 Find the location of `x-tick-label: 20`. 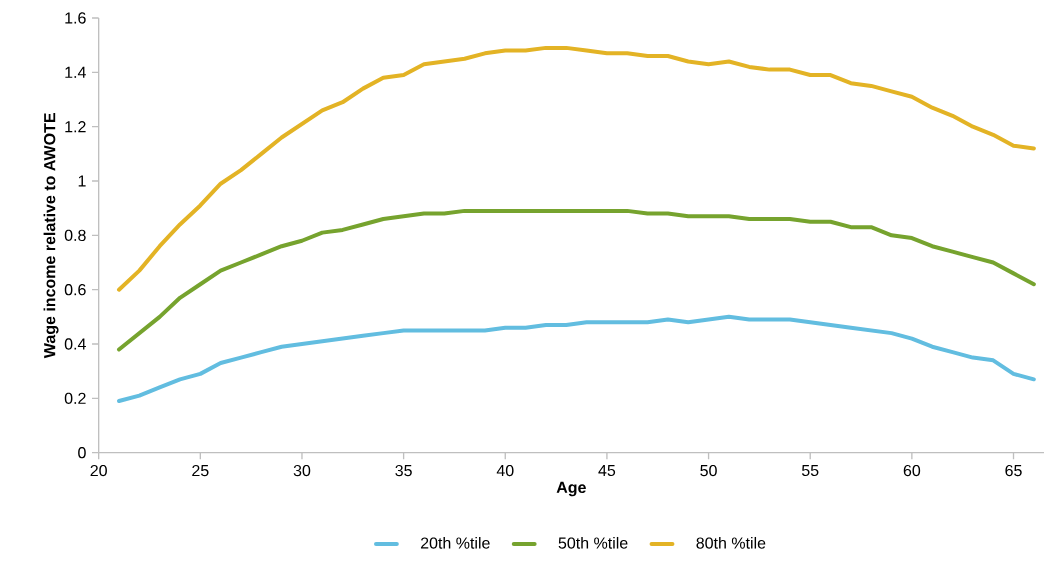

x-tick-label: 20 is located at coordinates (98, 470).